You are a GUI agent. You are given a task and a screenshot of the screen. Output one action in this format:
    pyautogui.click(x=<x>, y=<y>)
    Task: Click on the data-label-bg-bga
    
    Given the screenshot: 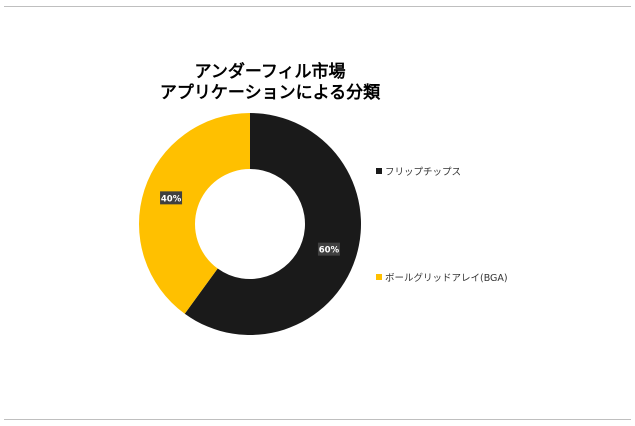 What is the action you would take?
    pyautogui.click(x=171, y=198)
    